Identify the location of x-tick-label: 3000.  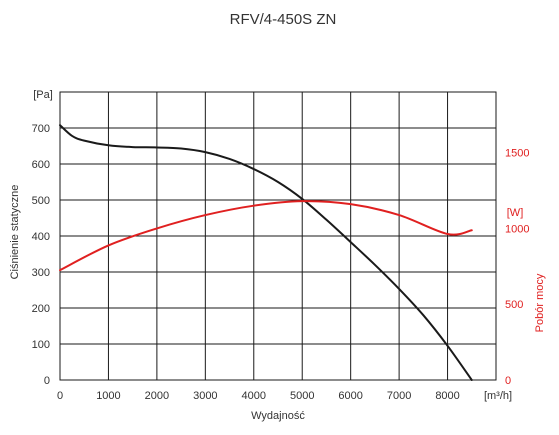
(205, 396).